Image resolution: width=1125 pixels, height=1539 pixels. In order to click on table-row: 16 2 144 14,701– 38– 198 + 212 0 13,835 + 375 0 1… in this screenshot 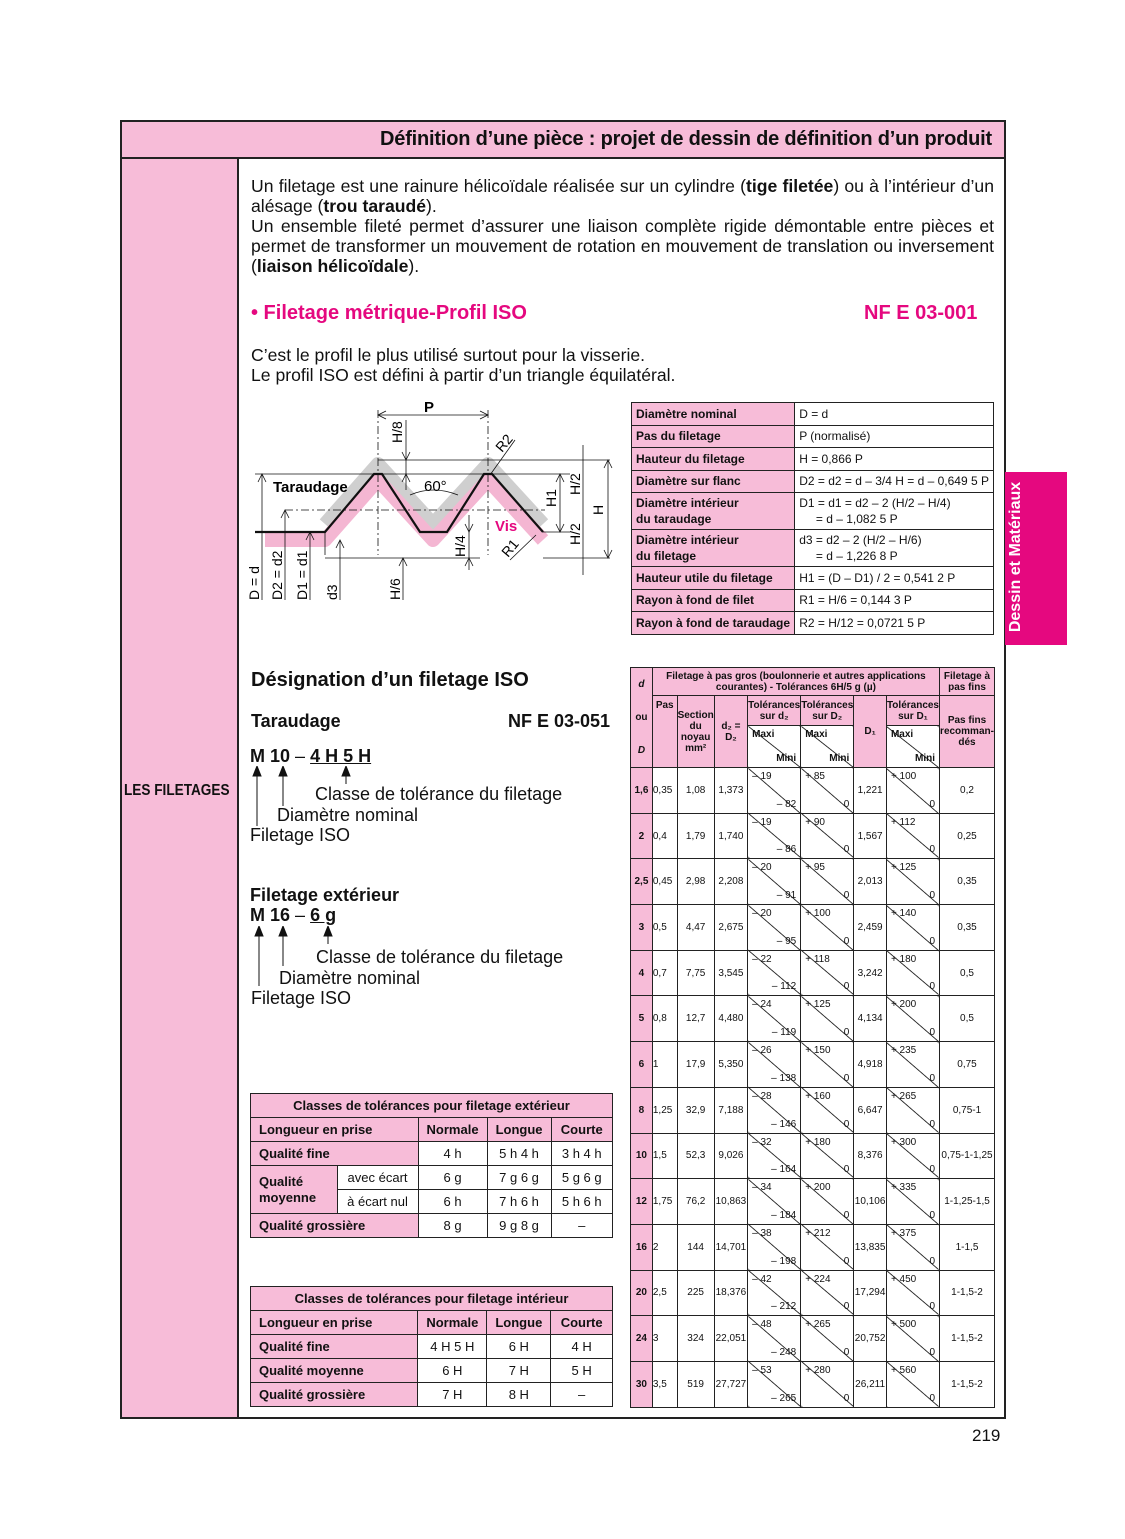, I will do `click(812, 1247)`.